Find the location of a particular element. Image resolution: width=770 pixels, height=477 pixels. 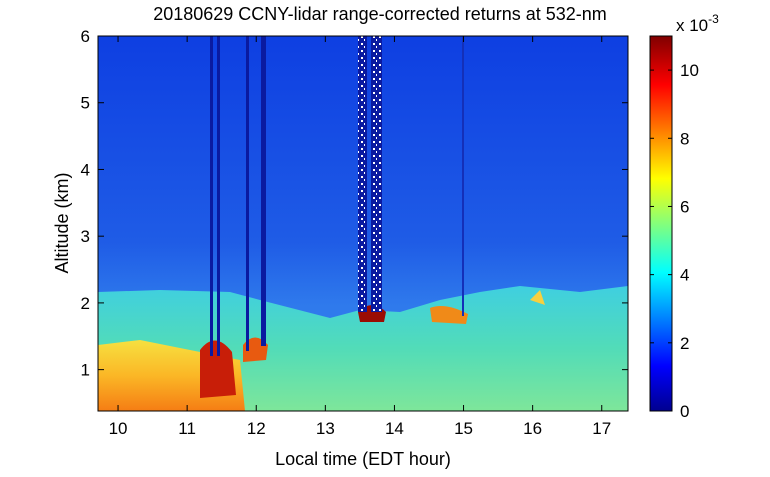

x-tick-label: 12 is located at coordinates (256, 428).